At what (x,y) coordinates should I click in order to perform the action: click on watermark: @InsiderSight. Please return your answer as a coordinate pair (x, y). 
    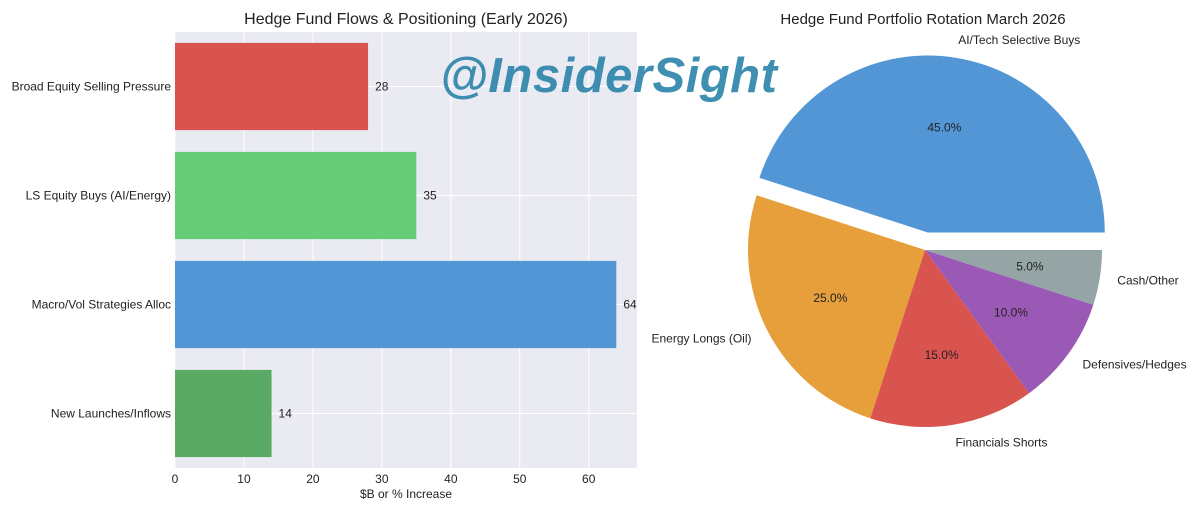
    Looking at the image, I should click on (609, 76).